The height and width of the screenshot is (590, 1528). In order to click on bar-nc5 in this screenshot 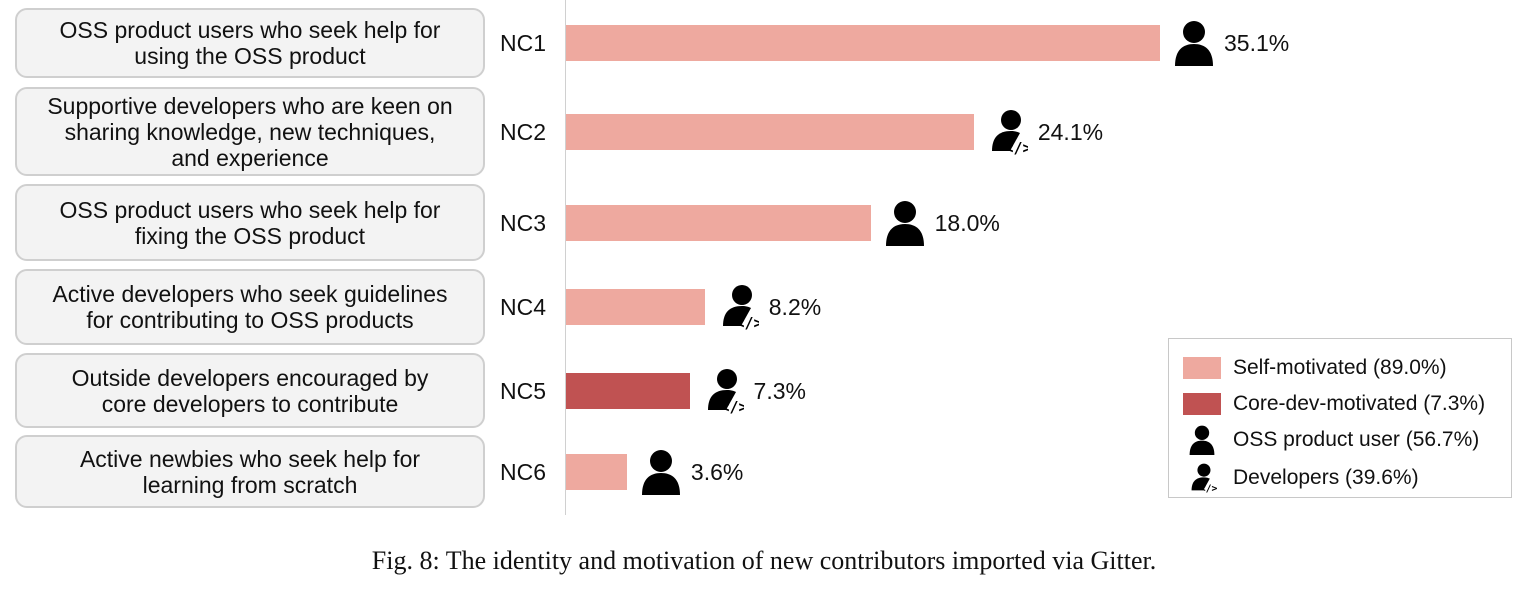, I will do `click(628, 390)`.